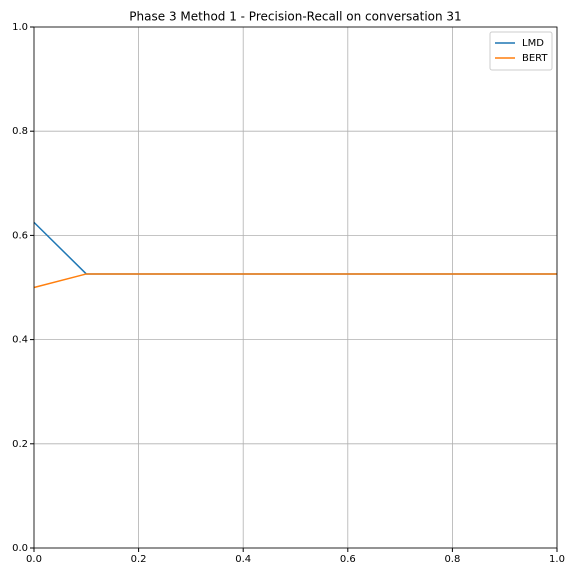  Describe the element at coordinates (521, 51) in the screenshot. I see `legend-box` at that location.